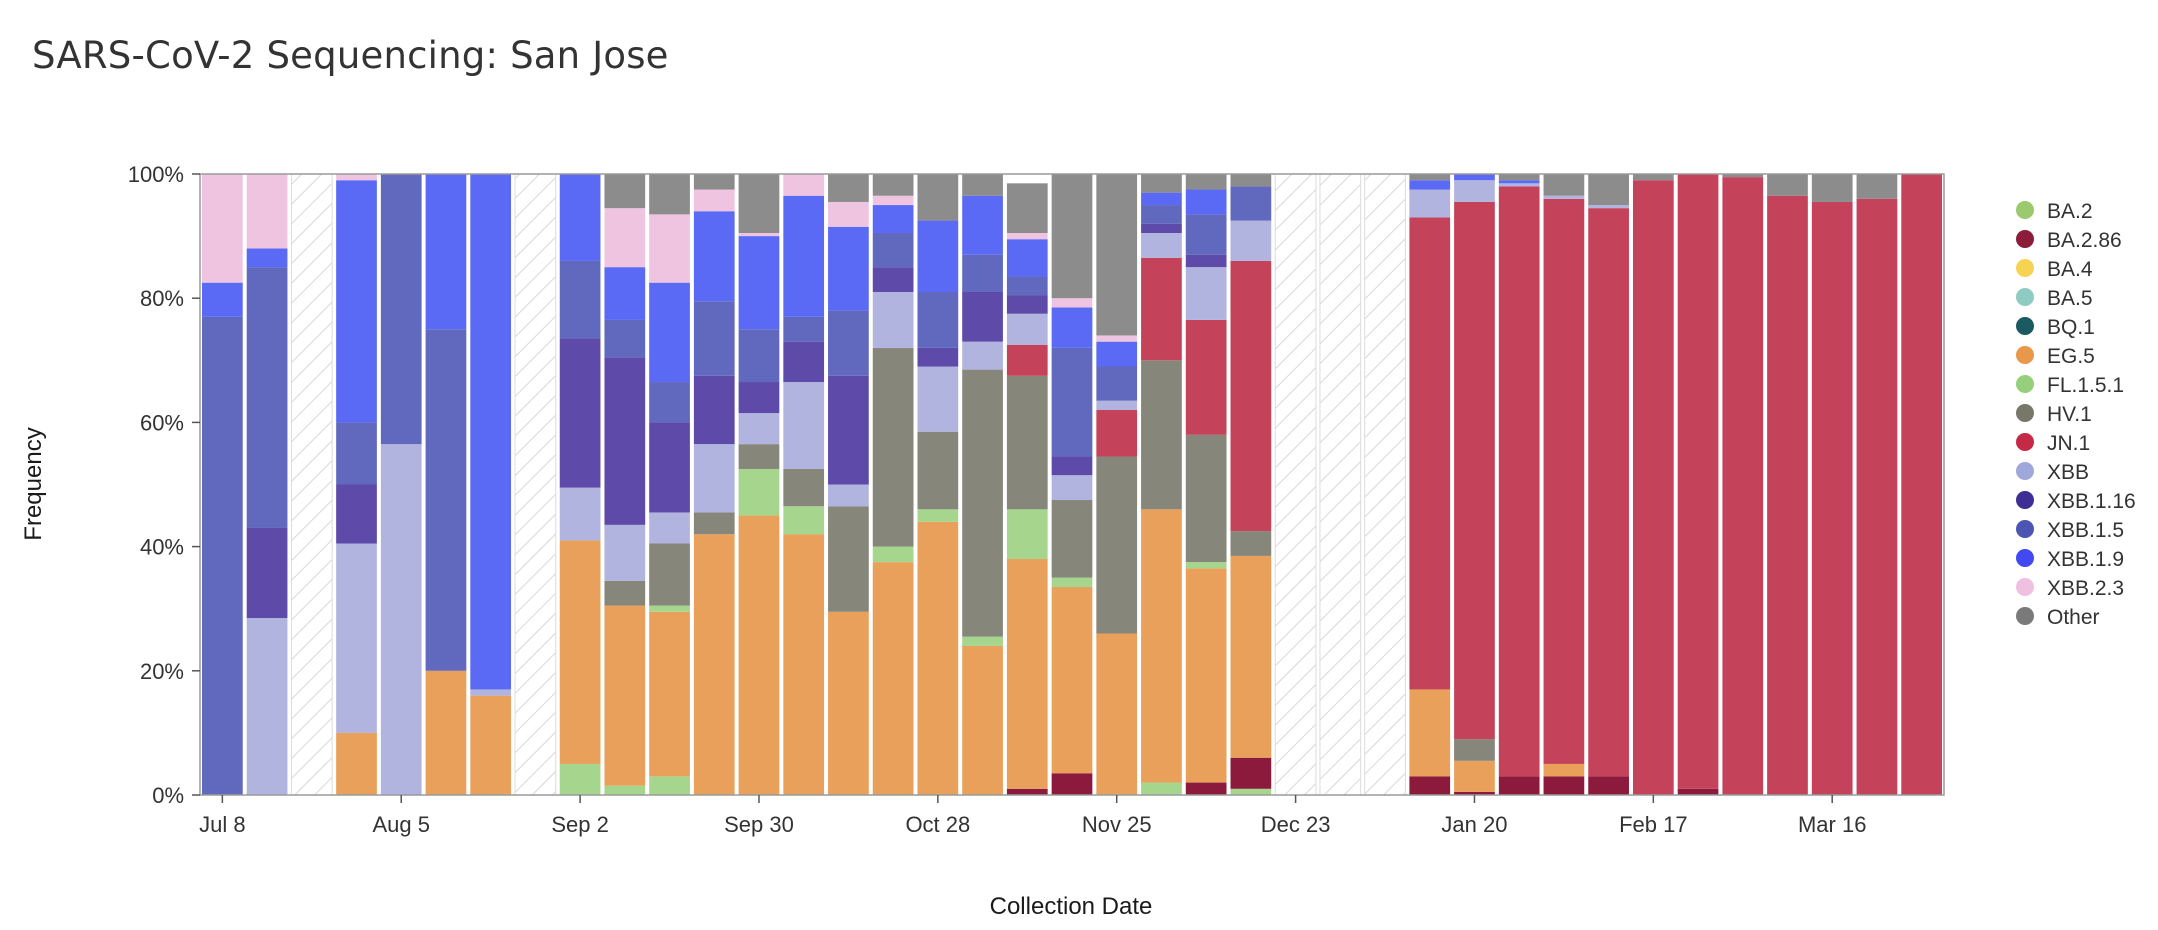  I want to click on legend-item-eg-5: EG.5, so click(2055, 356).